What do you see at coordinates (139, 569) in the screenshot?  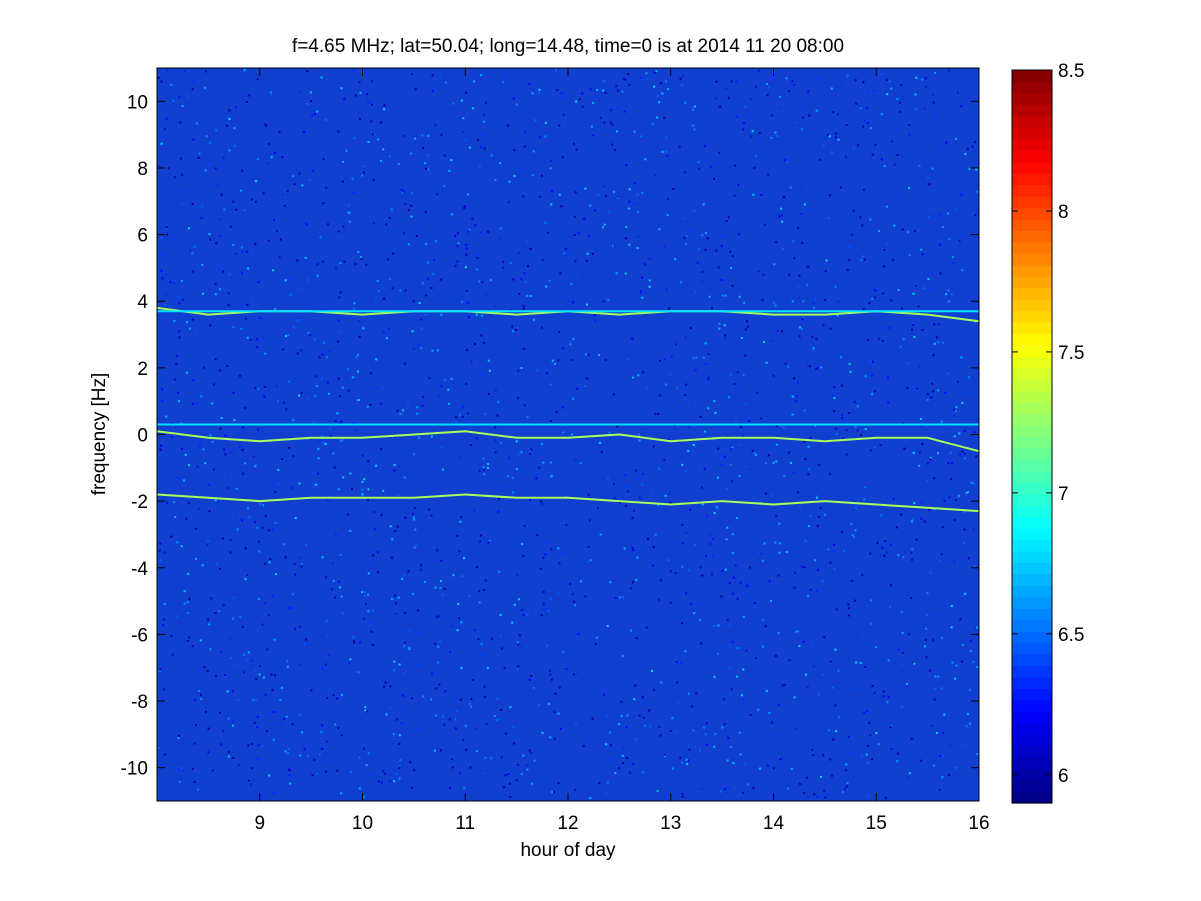 I see `y-tick-label: -4` at bounding box center [139, 569].